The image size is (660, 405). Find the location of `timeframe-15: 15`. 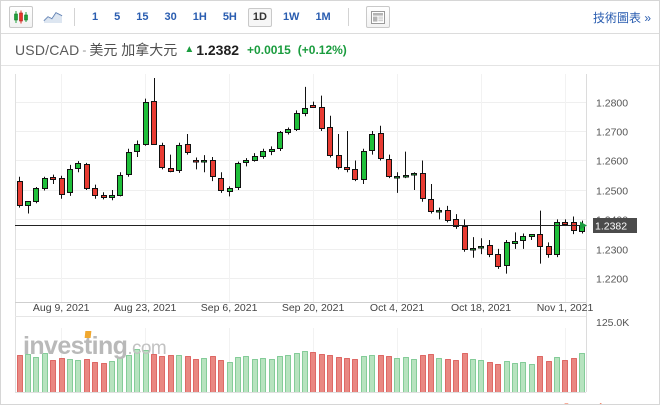

timeframe-15: 15 is located at coordinates (142, 16).